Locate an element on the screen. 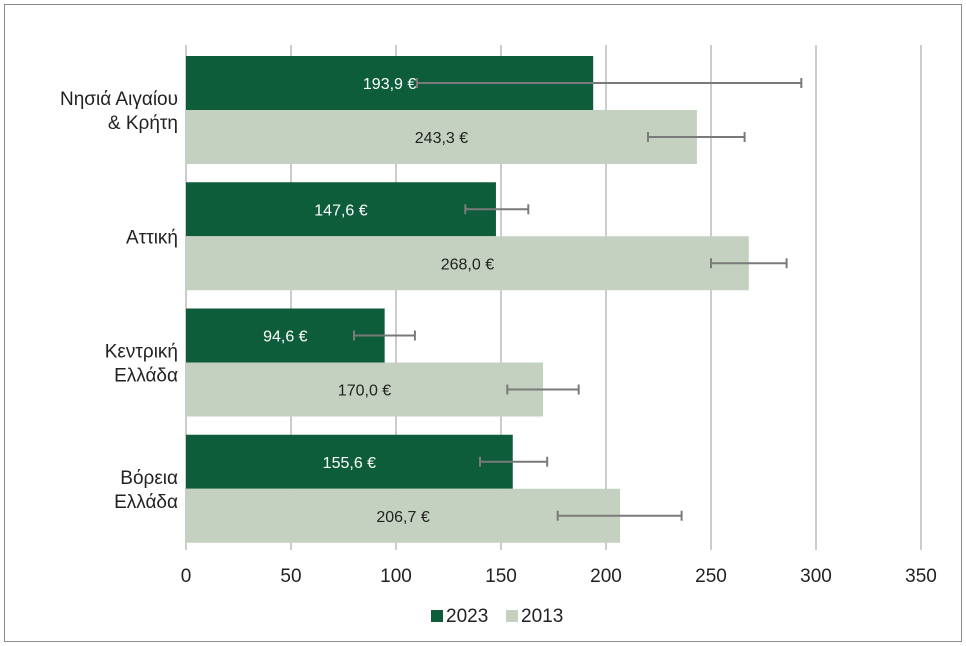 Image resolution: width=966 pixels, height=646 pixels. x-tick-label: 150 is located at coordinates (501, 576).